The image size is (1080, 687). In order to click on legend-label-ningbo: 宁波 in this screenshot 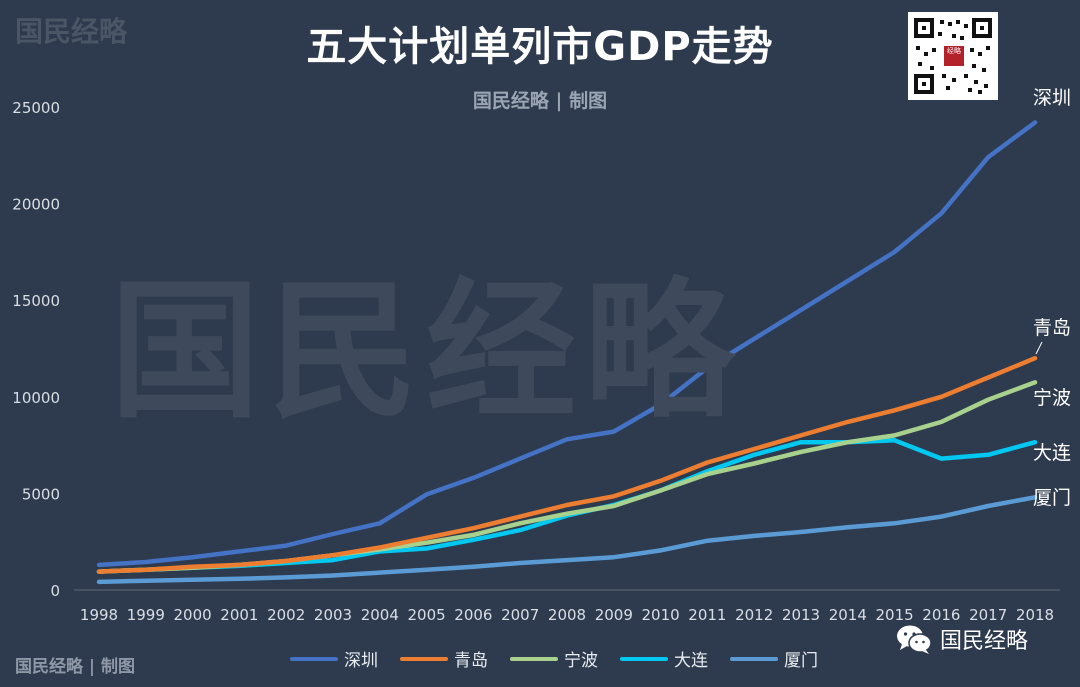, I will do `click(581, 661)`.